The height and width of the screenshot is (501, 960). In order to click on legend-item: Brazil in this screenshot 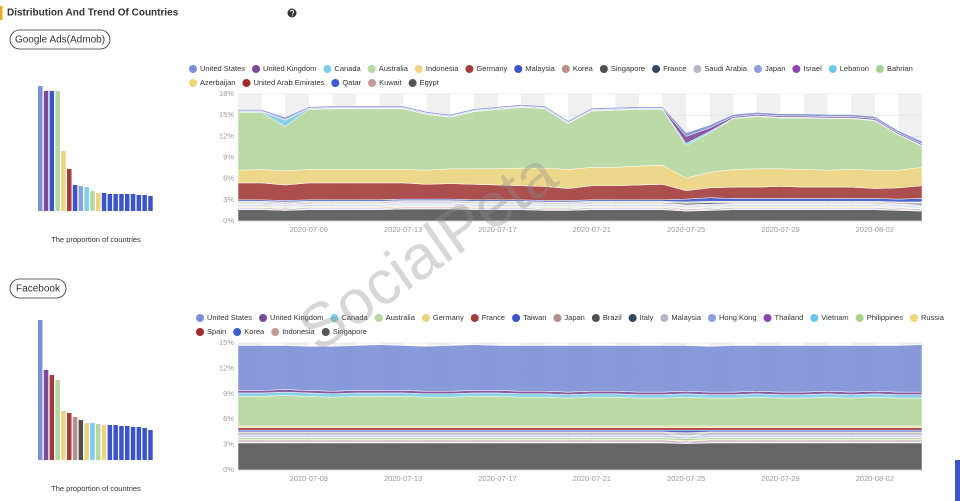, I will do `click(606, 317)`.